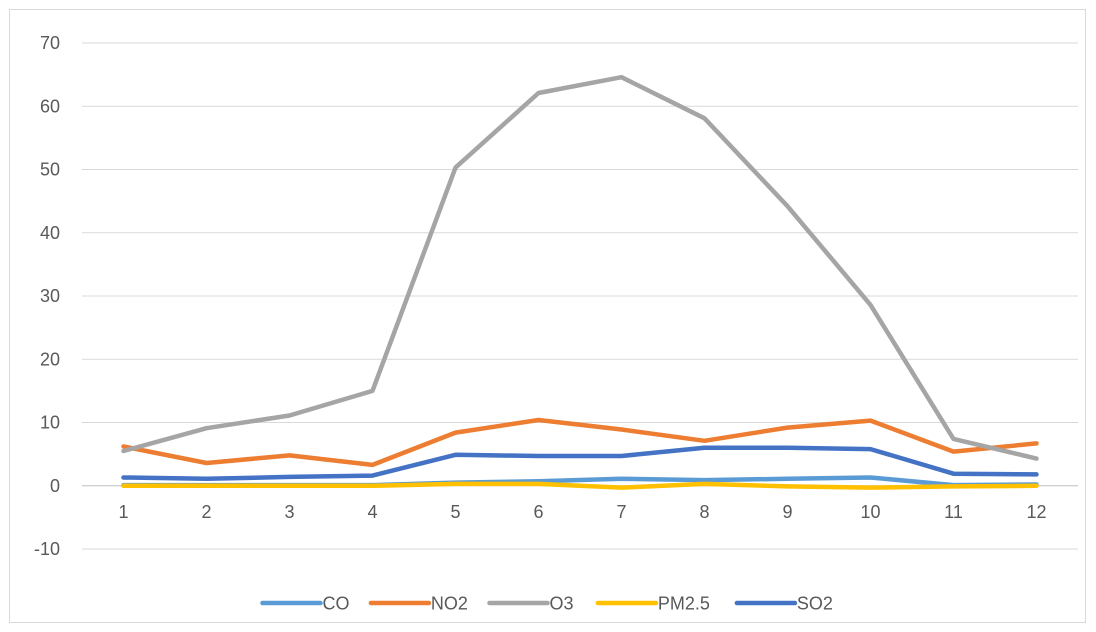 The width and height of the screenshot is (1096, 632). What do you see at coordinates (289, 512) in the screenshot?
I see `x-tick-label: 3` at bounding box center [289, 512].